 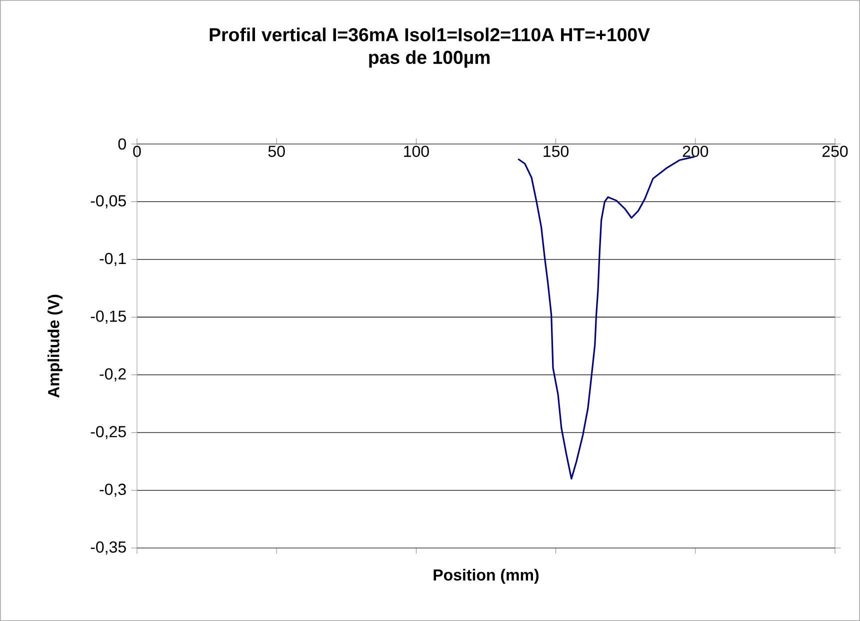 What do you see at coordinates (486, 576) in the screenshot?
I see `x-axis-title: Position (mm)` at bounding box center [486, 576].